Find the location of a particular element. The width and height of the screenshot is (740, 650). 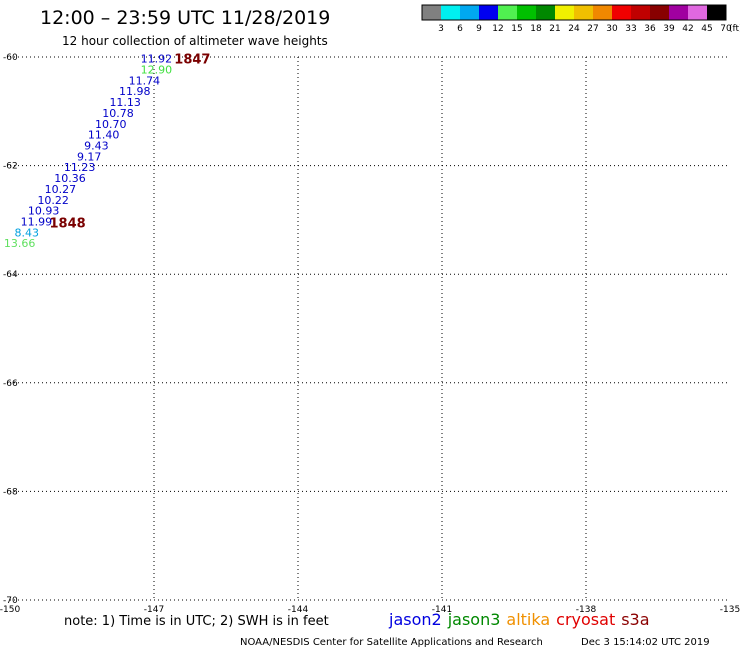

wave-height-label: 11.74 is located at coordinates (145, 80).